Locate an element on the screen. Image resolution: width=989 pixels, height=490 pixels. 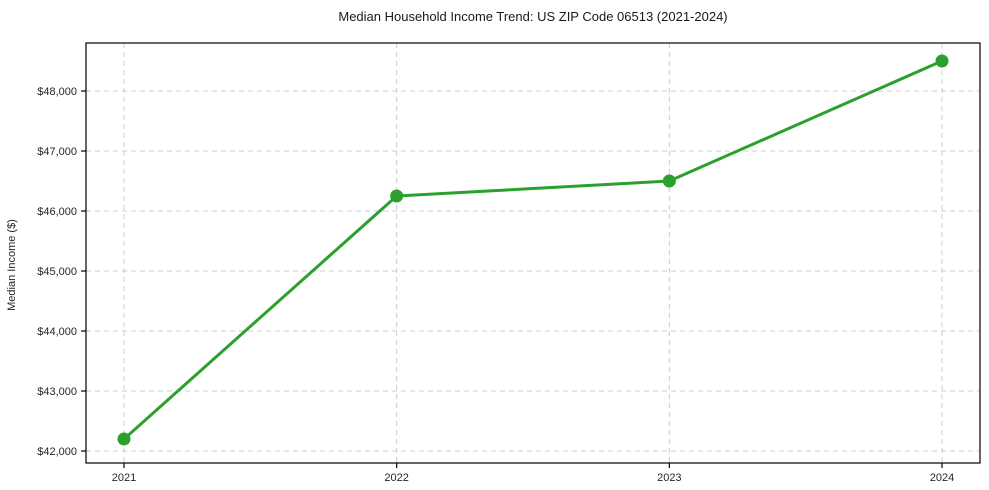
y-tick-label: $42,000 is located at coordinates (57, 452).